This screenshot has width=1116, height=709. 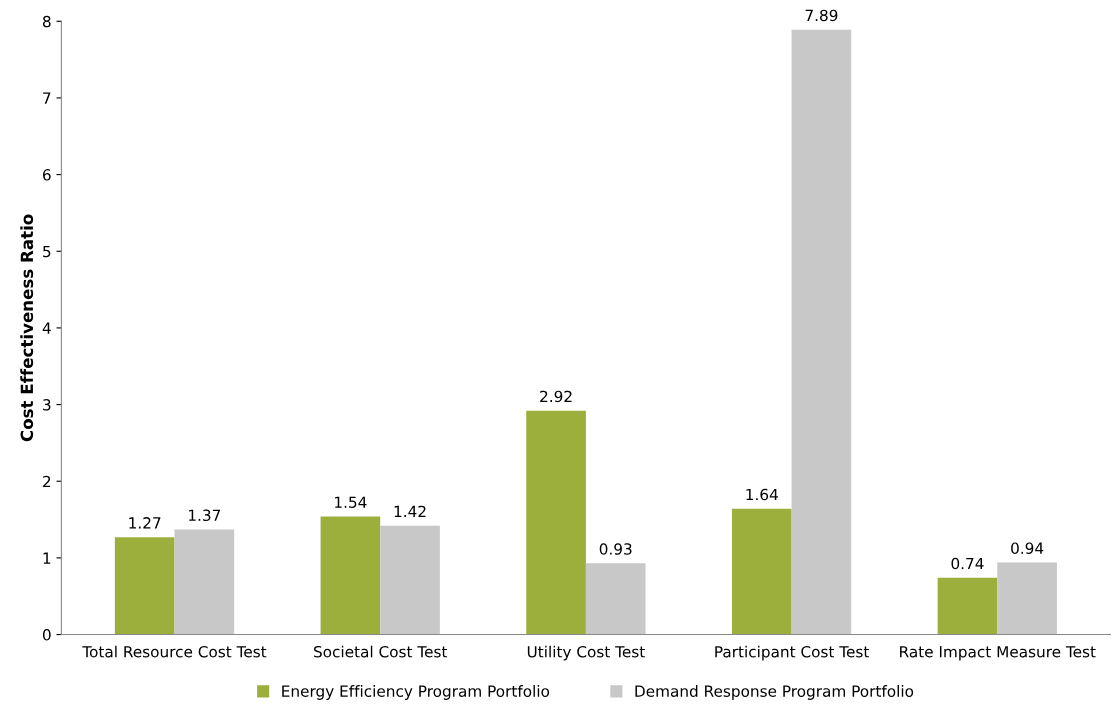 What do you see at coordinates (46, 21) in the screenshot?
I see `y-tick-label: 8` at bounding box center [46, 21].